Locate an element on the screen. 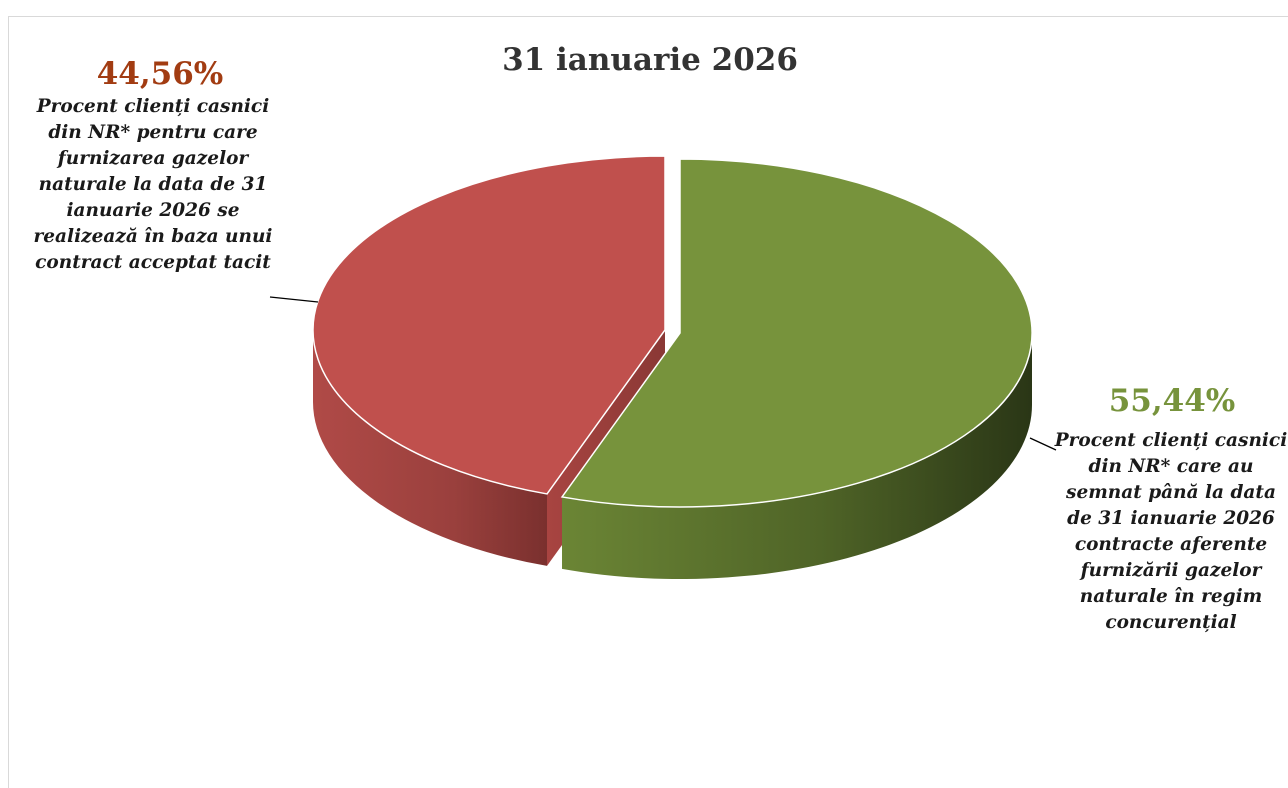  leader-line-green is located at coordinates (1043, 444).